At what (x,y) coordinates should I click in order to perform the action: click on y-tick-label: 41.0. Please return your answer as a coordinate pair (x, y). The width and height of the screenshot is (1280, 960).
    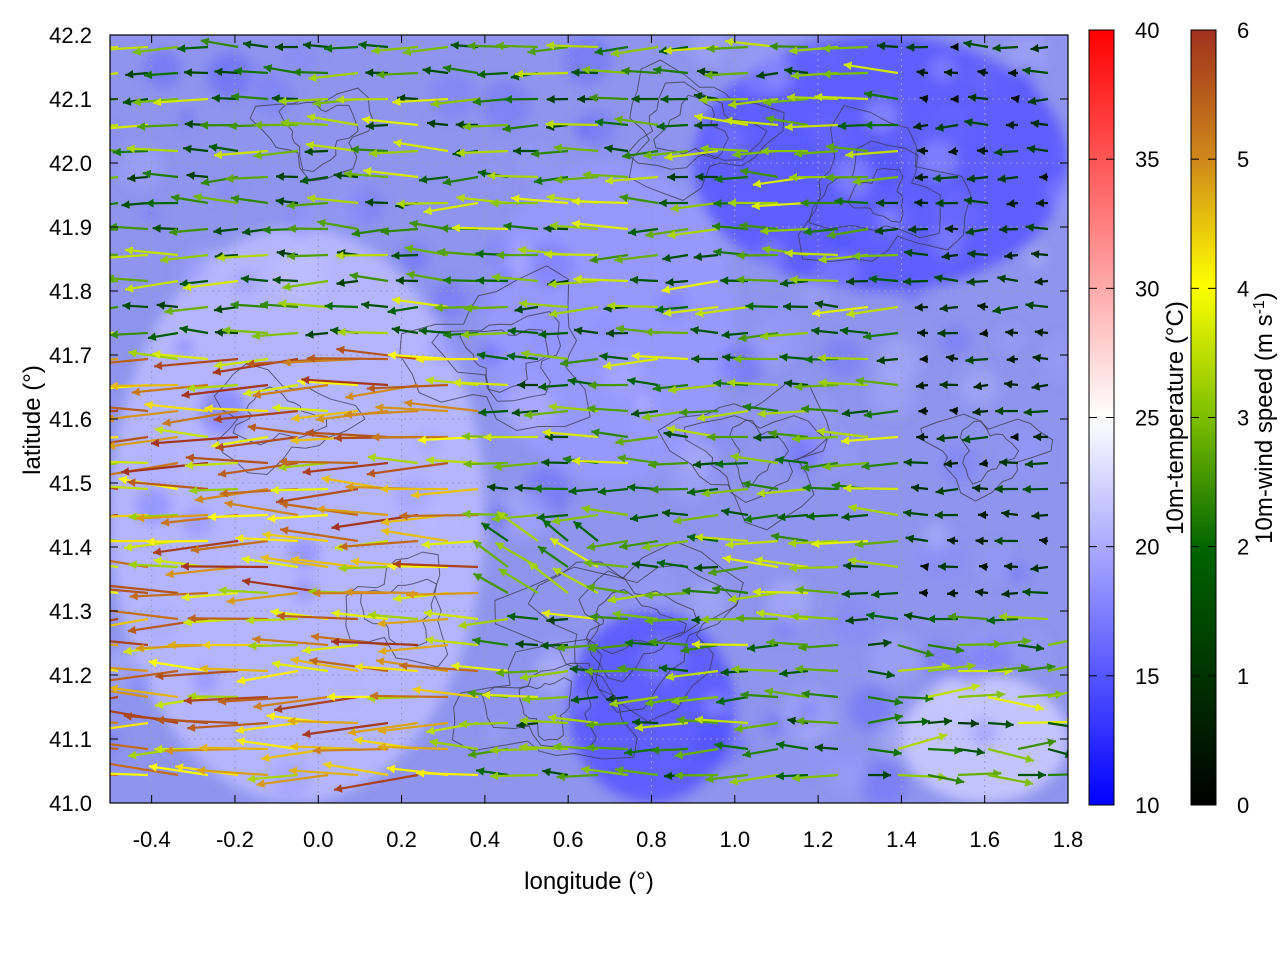
    Looking at the image, I should click on (70, 803).